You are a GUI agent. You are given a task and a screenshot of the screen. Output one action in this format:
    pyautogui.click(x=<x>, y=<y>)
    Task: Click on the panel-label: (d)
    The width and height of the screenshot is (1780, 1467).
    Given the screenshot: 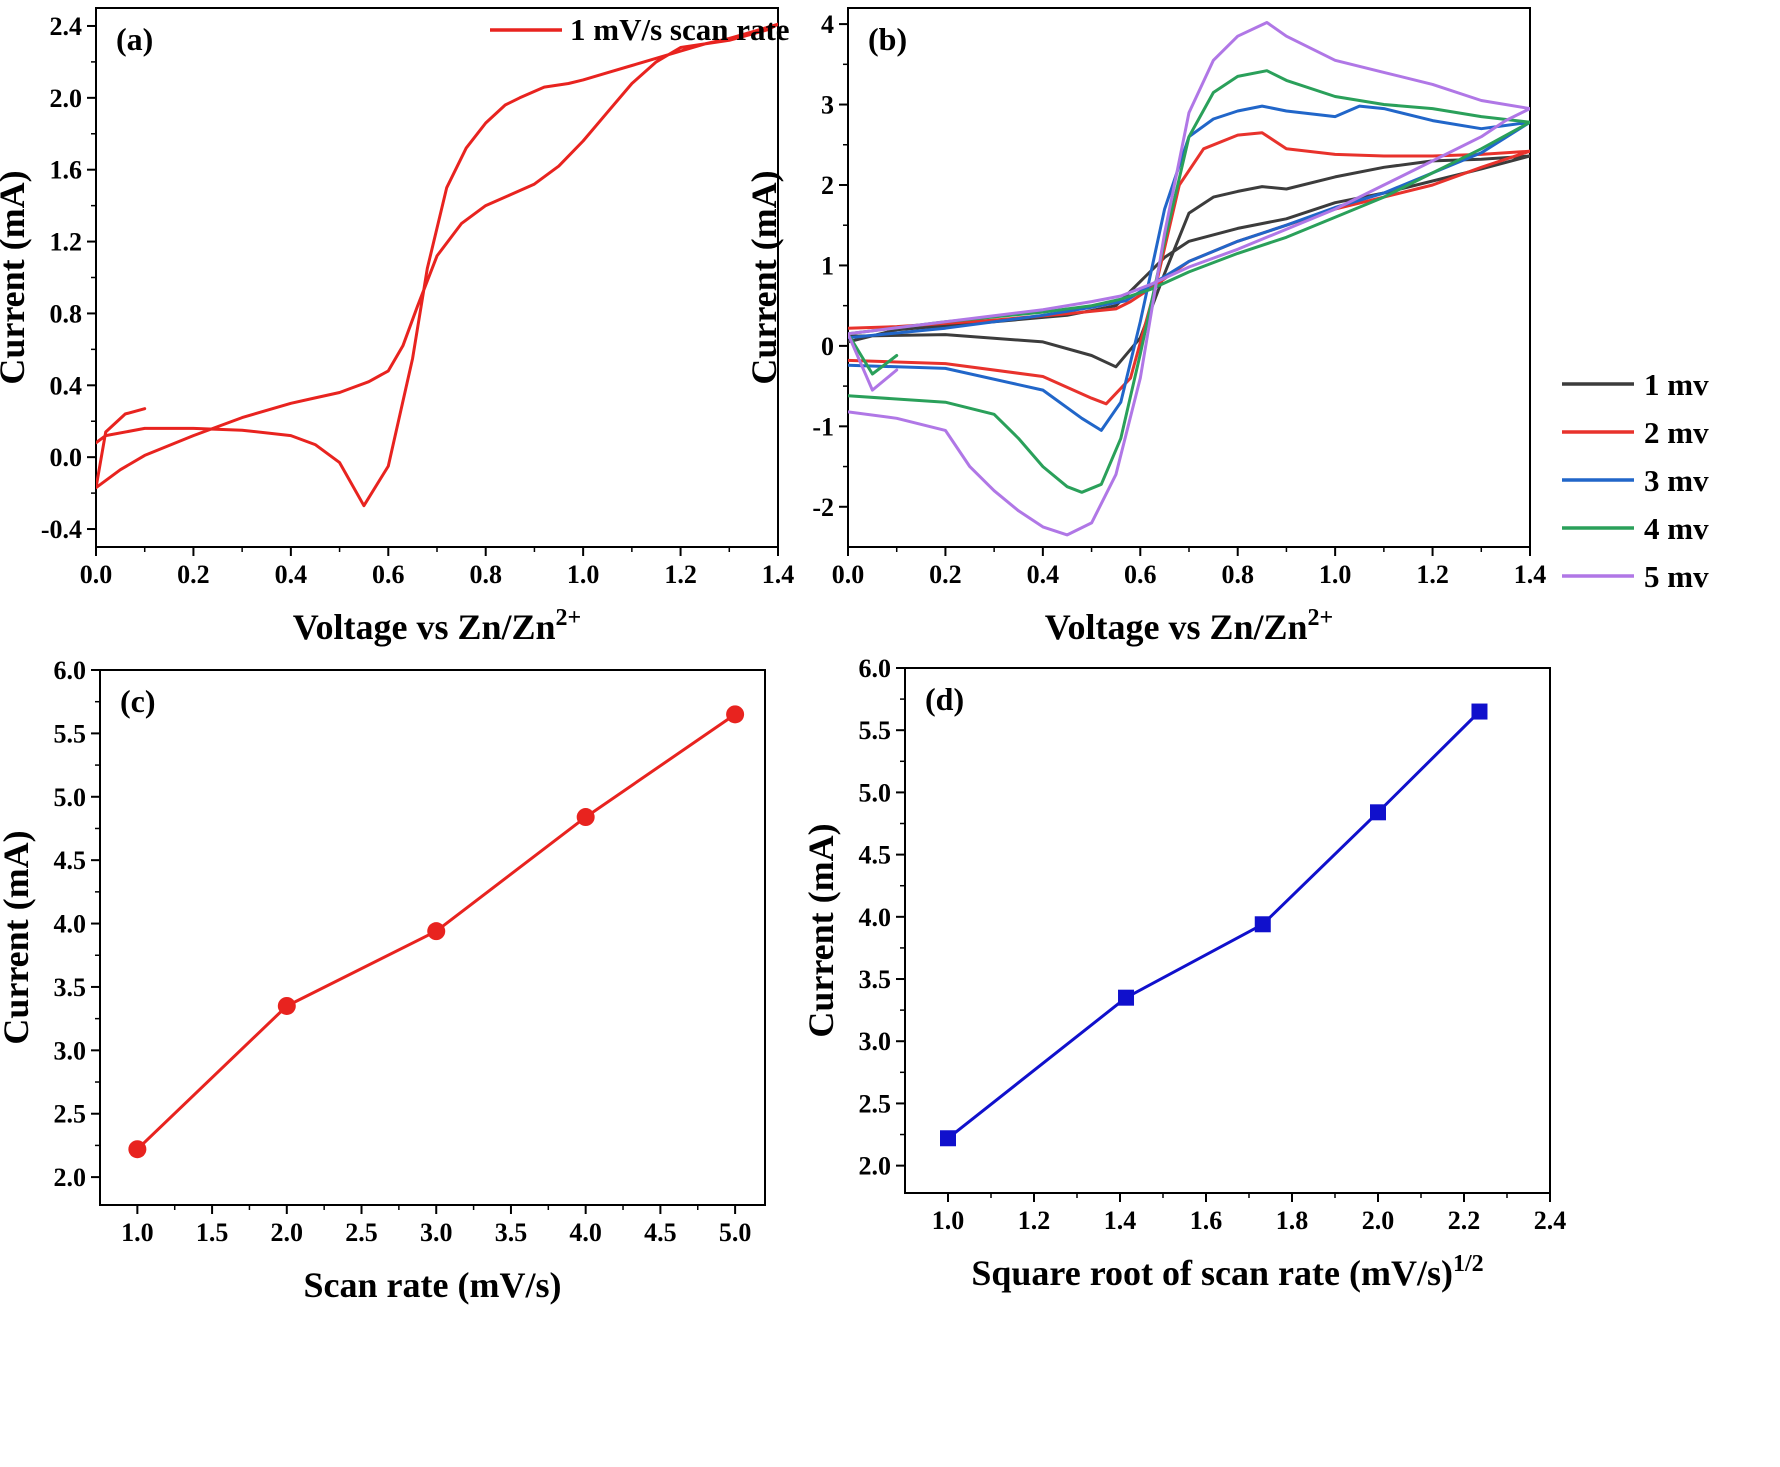 What is the action you would take?
    pyautogui.click(x=944, y=699)
    